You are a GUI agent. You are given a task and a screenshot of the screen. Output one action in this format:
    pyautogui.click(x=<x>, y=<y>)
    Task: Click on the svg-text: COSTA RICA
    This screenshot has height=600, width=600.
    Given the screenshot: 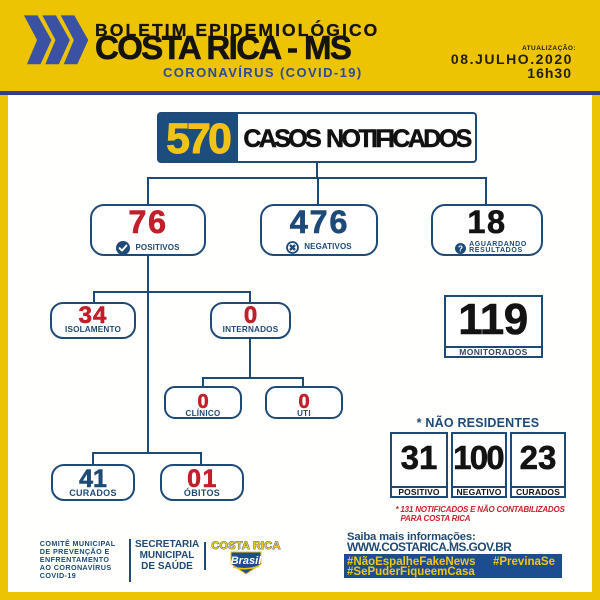 What is the action you would take?
    pyautogui.click(x=245, y=546)
    